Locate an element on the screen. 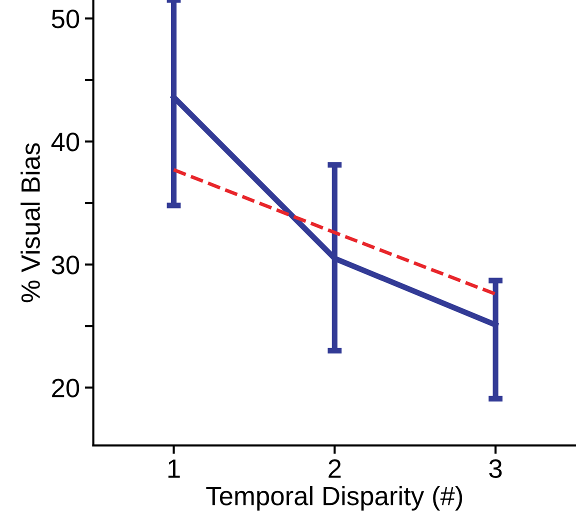 This screenshot has height=529, width=576. y-tick-label: 20 is located at coordinates (66, 388).